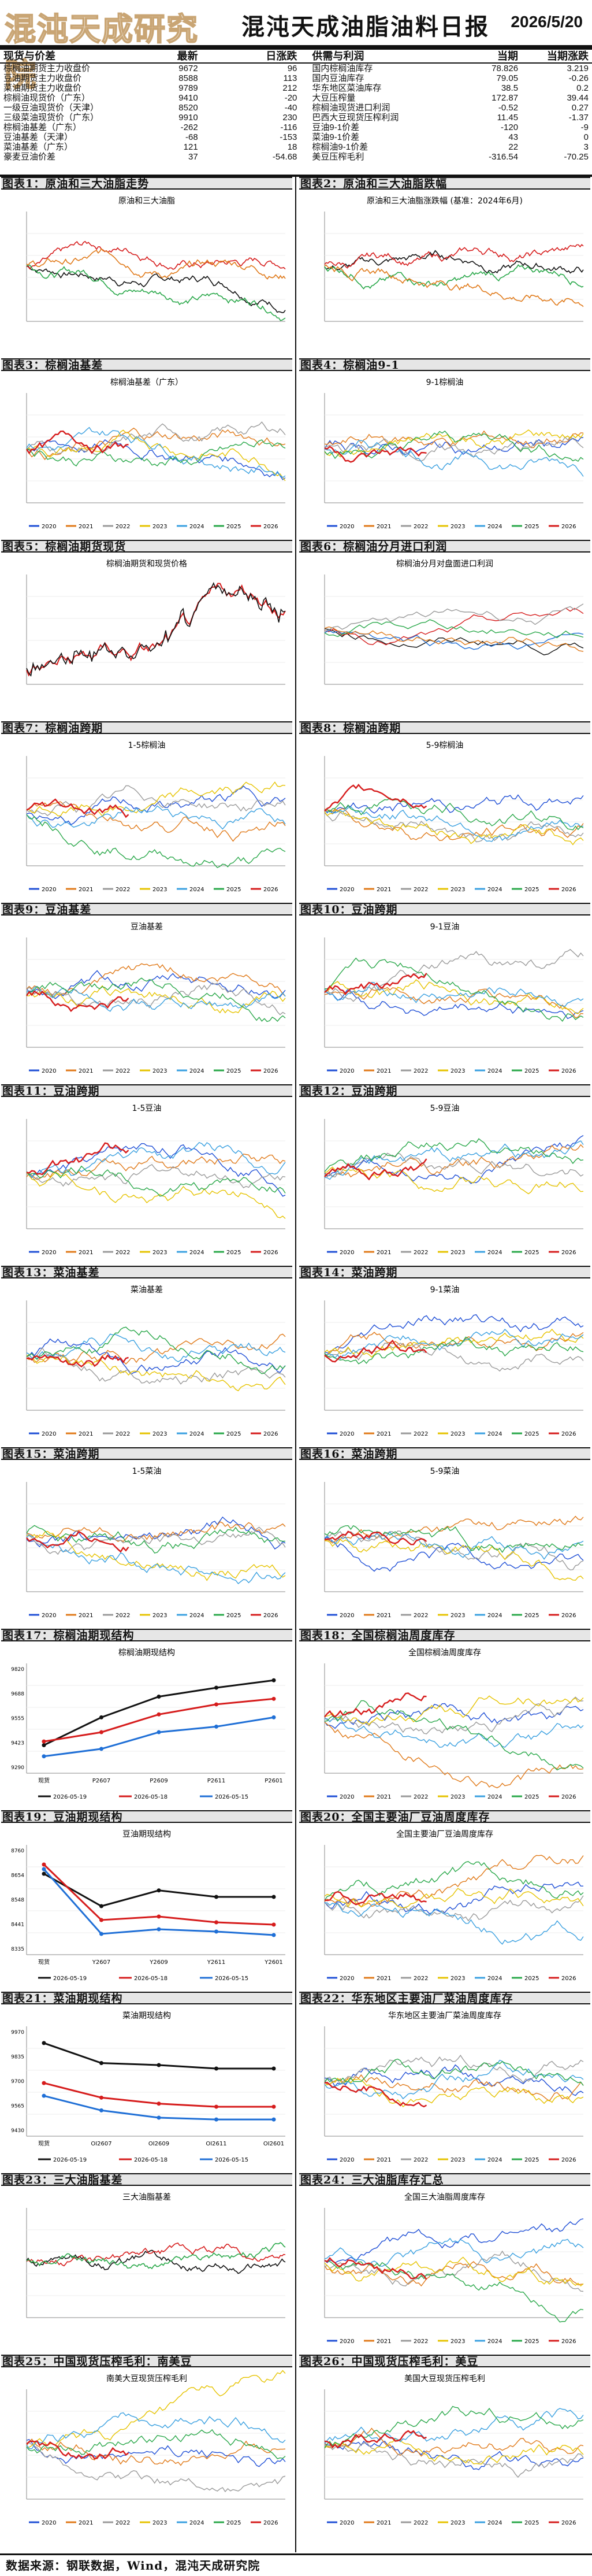 This screenshot has width=592, height=2576. What do you see at coordinates (445, 745) in the screenshot?
I see `chart-title: 5-9棕榈油` at bounding box center [445, 745].